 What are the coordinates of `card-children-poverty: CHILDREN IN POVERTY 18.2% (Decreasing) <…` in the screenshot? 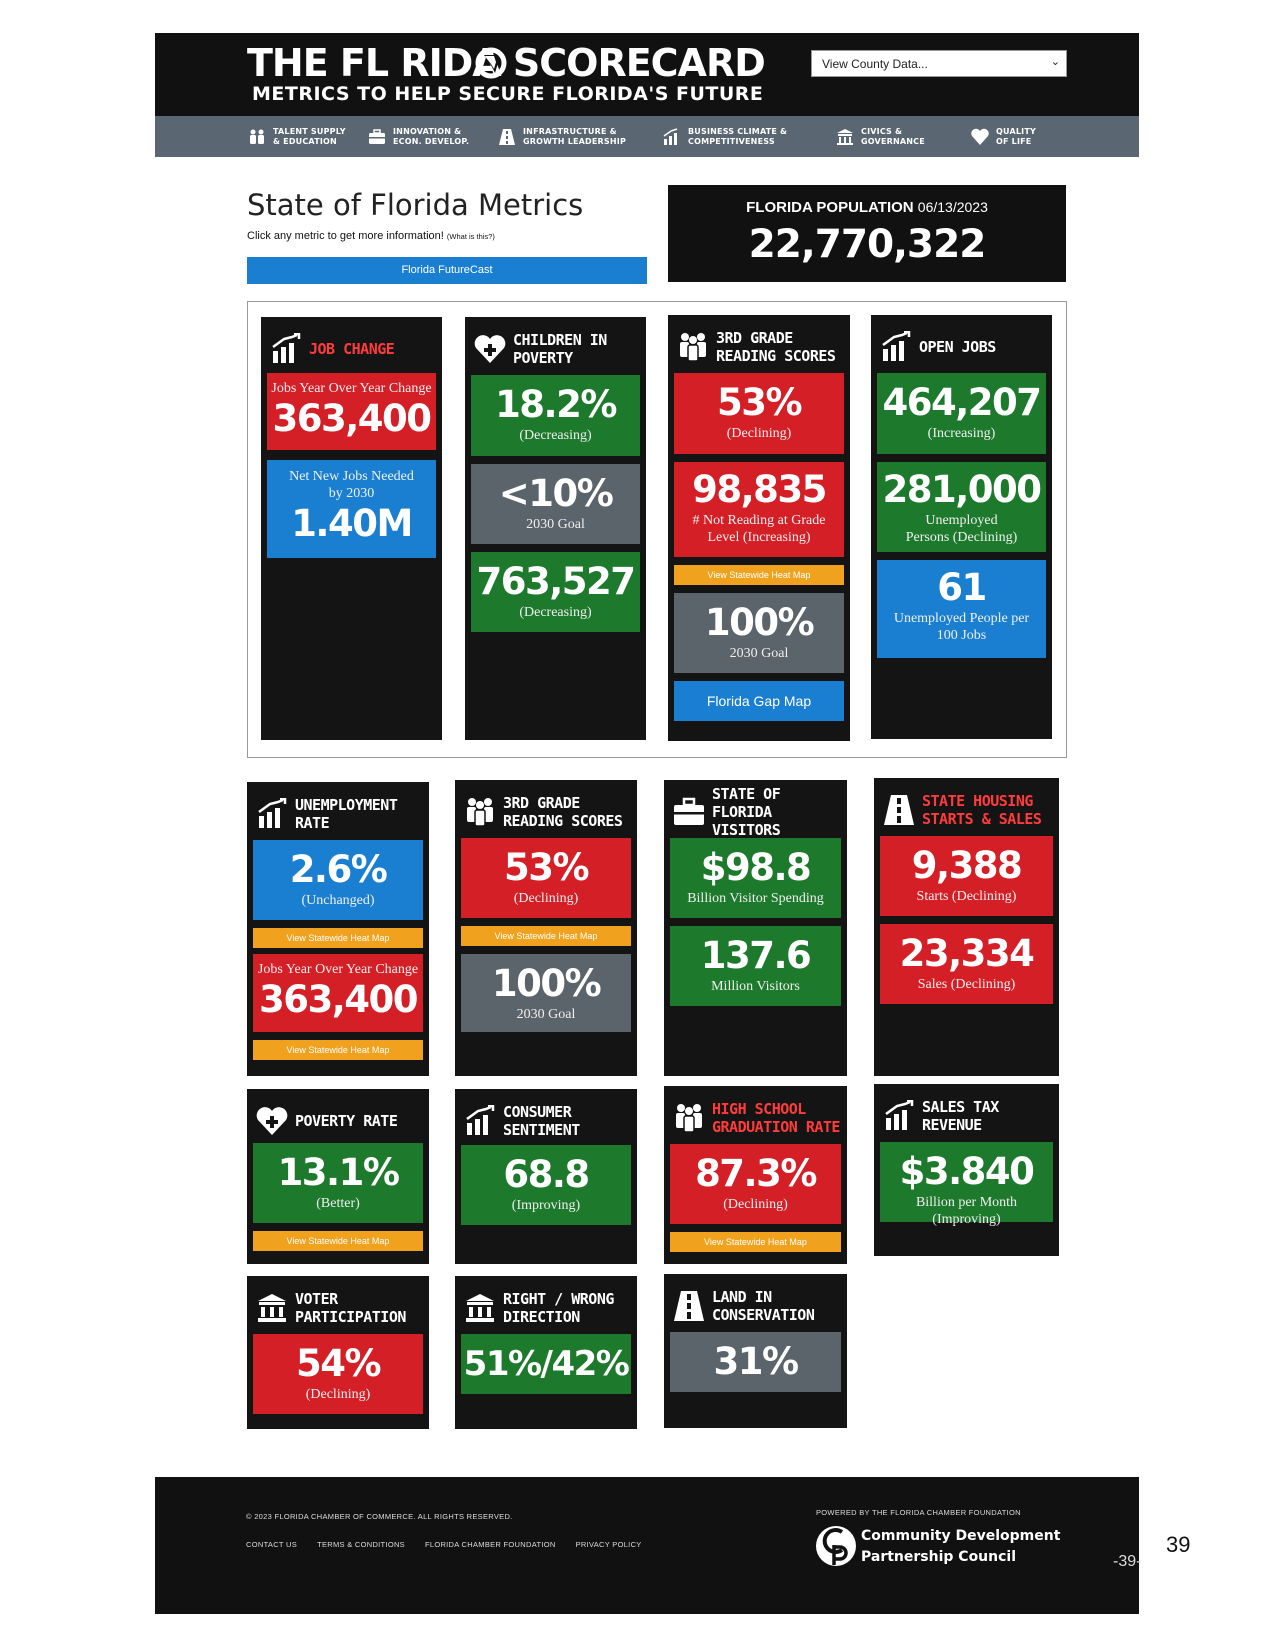 It's located at (555, 528).